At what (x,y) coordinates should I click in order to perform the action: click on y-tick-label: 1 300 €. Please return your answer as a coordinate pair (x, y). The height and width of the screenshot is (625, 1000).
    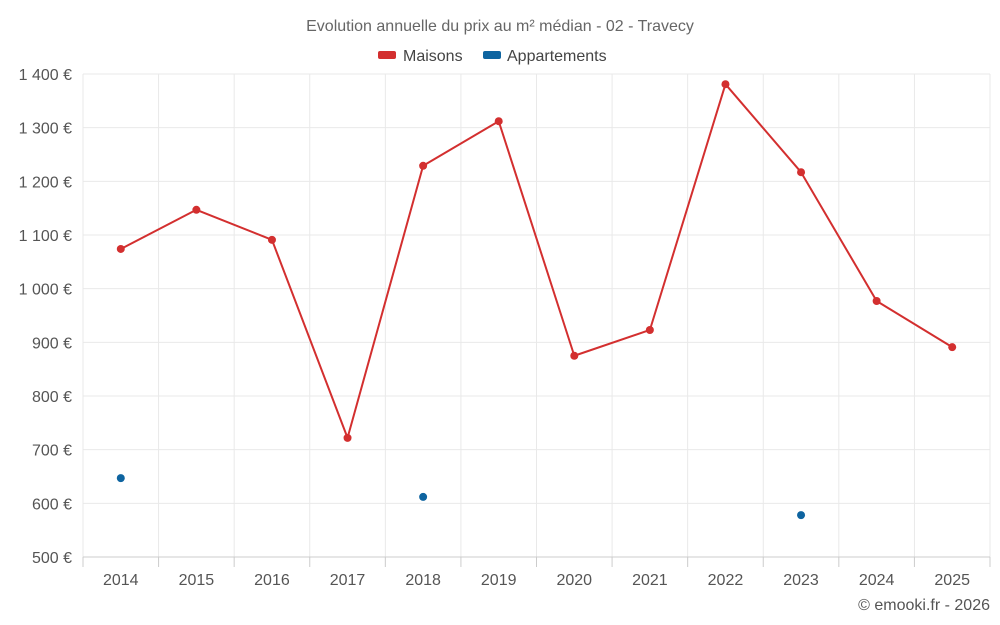
    Looking at the image, I should click on (45, 129).